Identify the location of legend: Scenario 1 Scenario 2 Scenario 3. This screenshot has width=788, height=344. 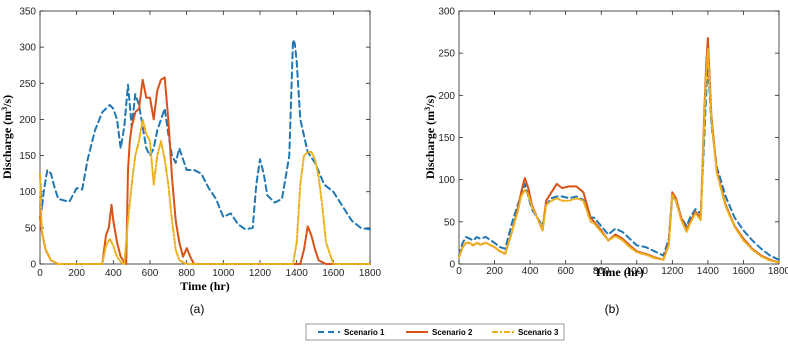
(435, 332).